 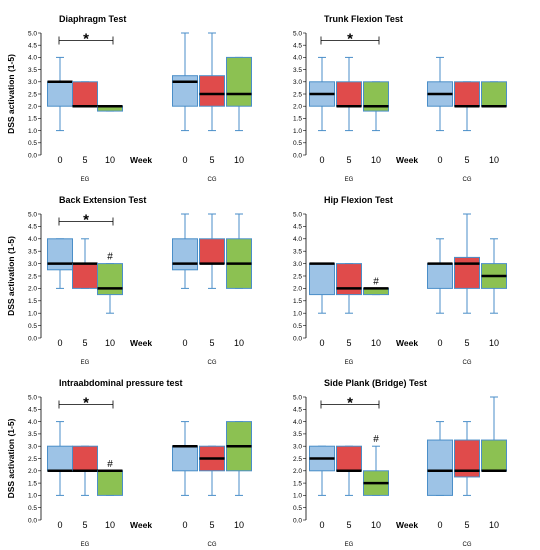 I want to click on panel-title: Hip Flexion Test, so click(x=358, y=200).